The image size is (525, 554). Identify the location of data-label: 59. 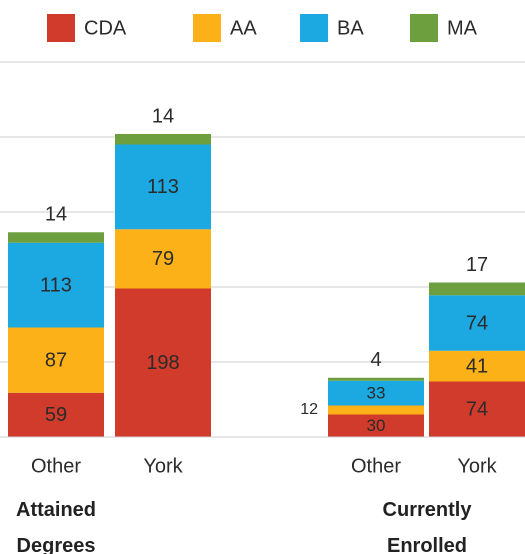
(56, 415).